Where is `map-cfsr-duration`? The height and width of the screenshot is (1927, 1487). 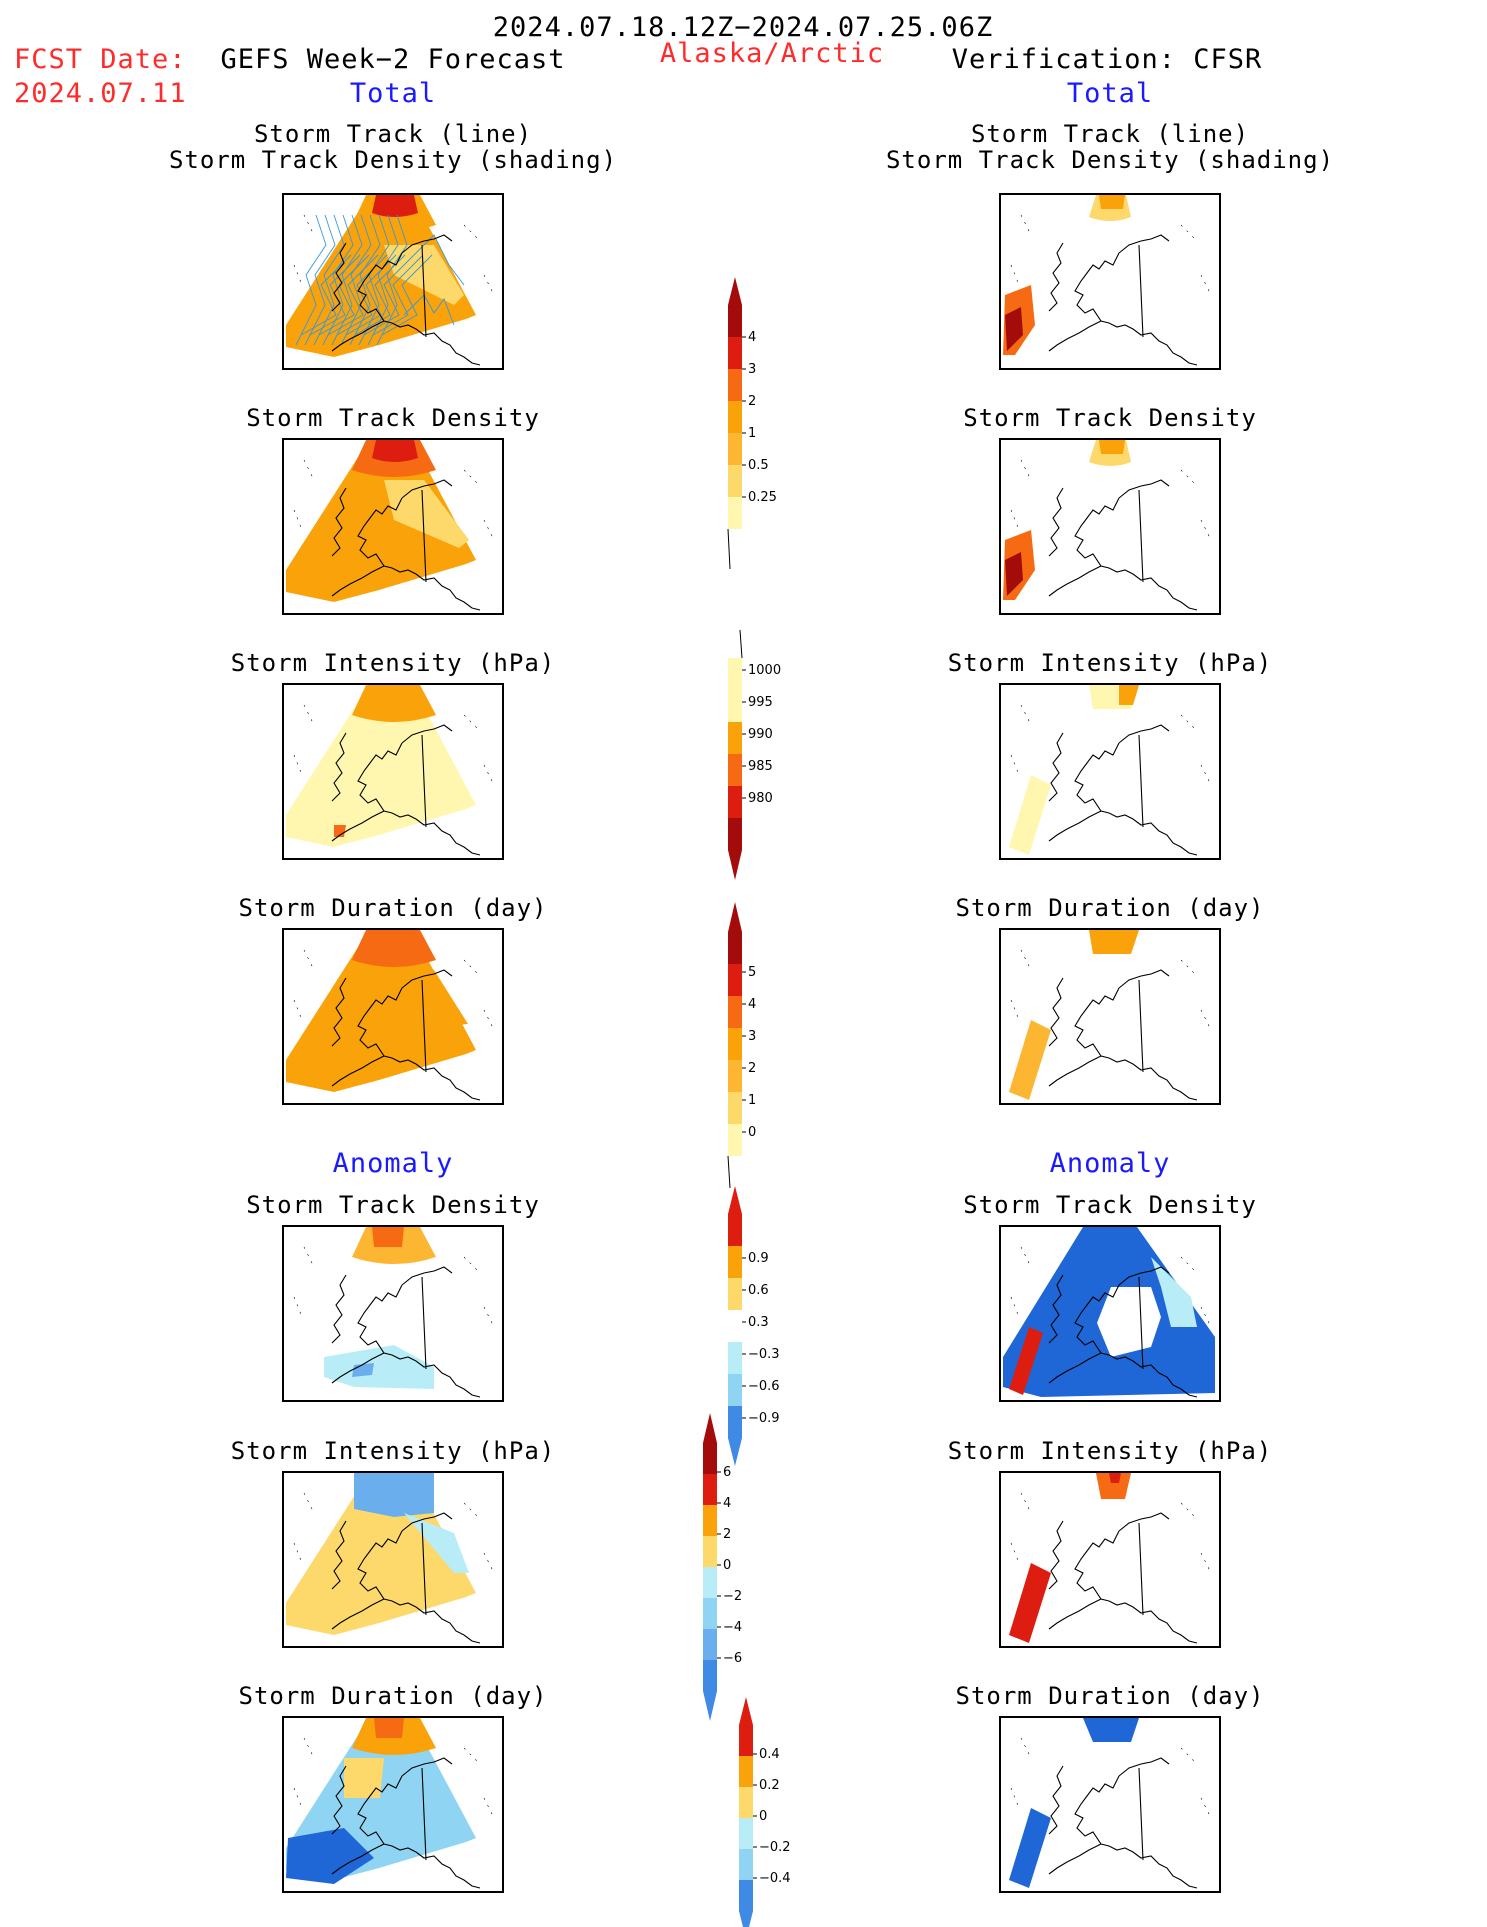 map-cfsr-duration is located at coordinates (1110, 1016).